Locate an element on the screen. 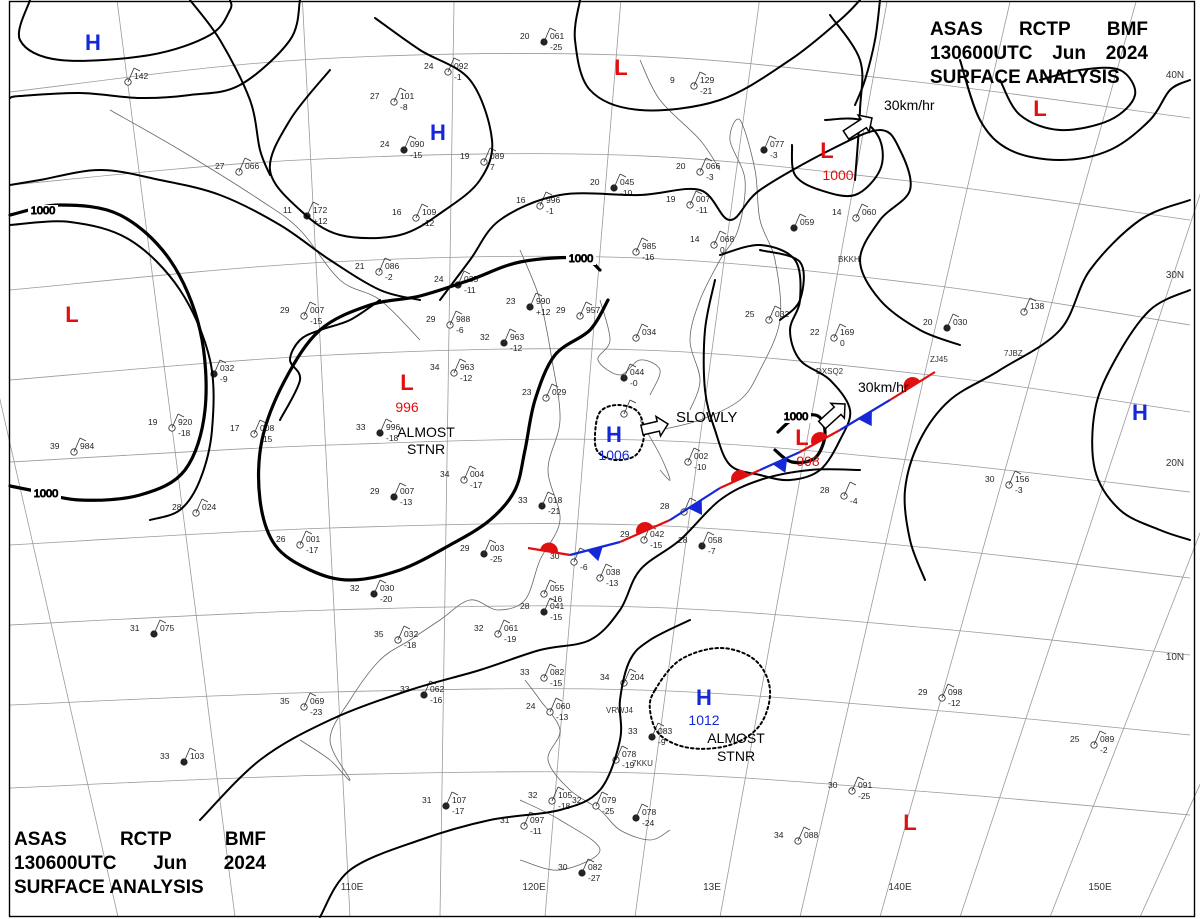  station-plot: 31 107-17 is located at coordinates (444, 803).